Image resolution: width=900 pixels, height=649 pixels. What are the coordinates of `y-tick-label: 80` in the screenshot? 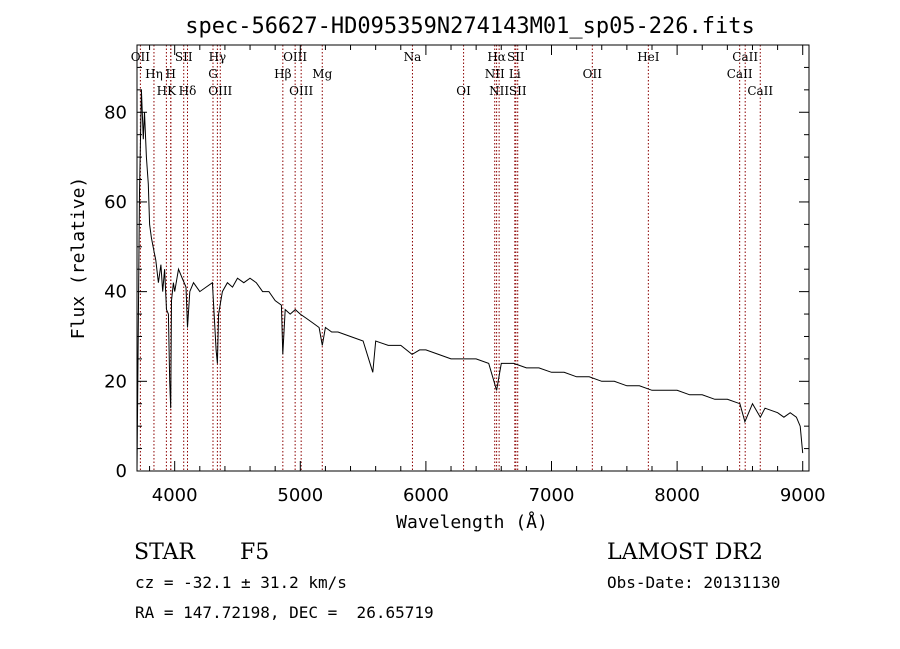 It's located at (115, 112).